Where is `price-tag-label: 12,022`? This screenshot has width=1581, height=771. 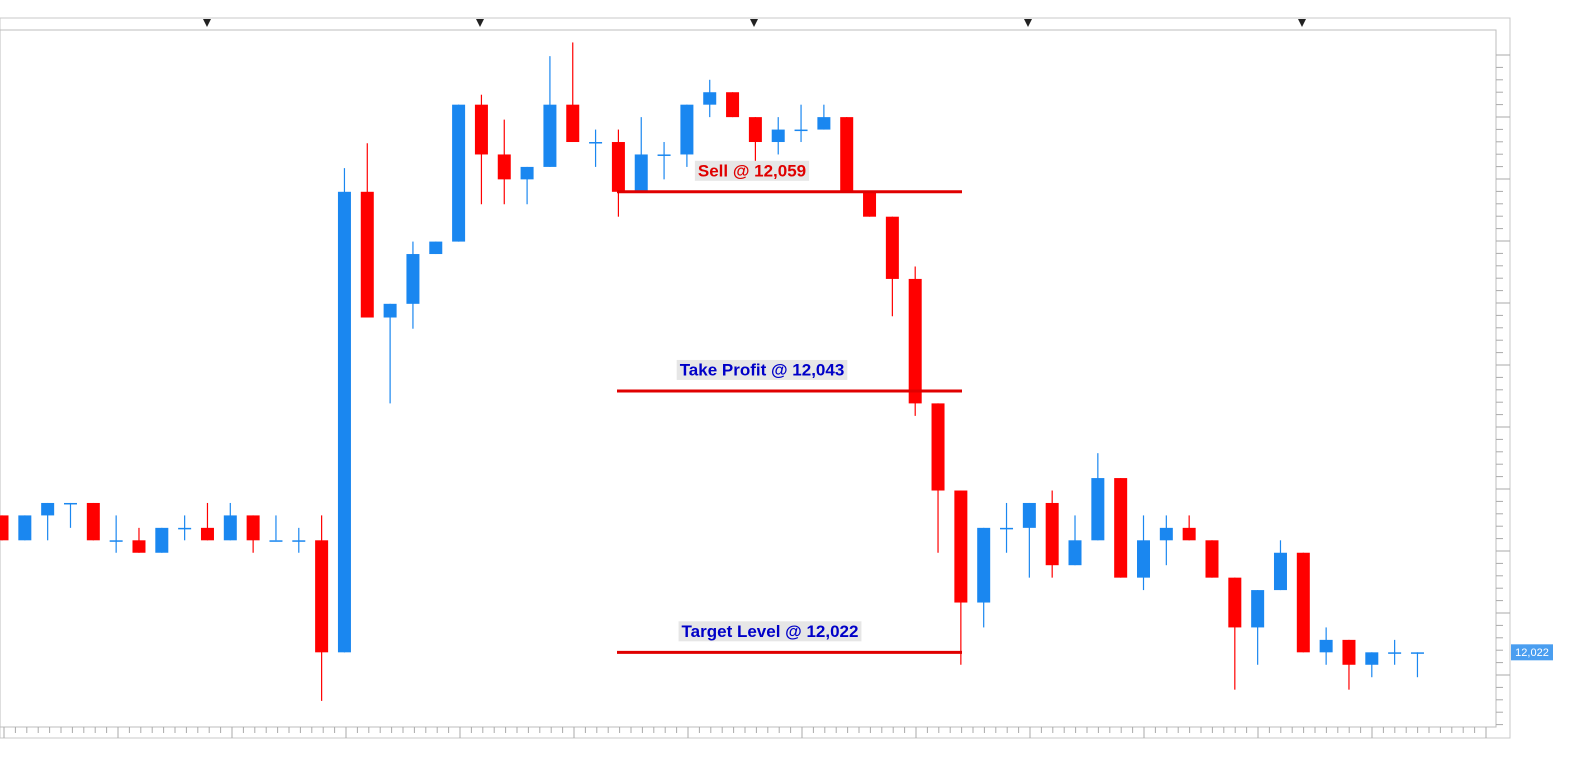
price-tag-label: 12,022 is located at coordinates (1532, 653).